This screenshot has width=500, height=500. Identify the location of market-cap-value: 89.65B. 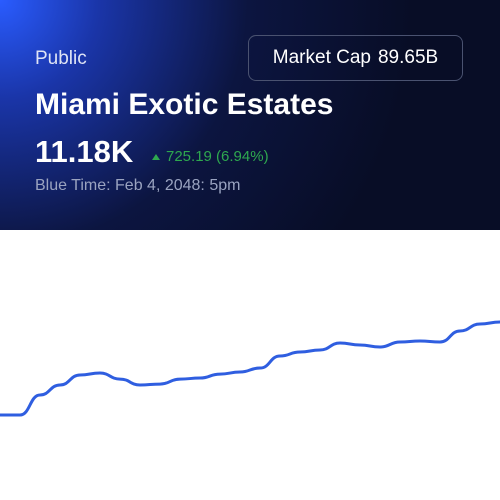
(408, 57).